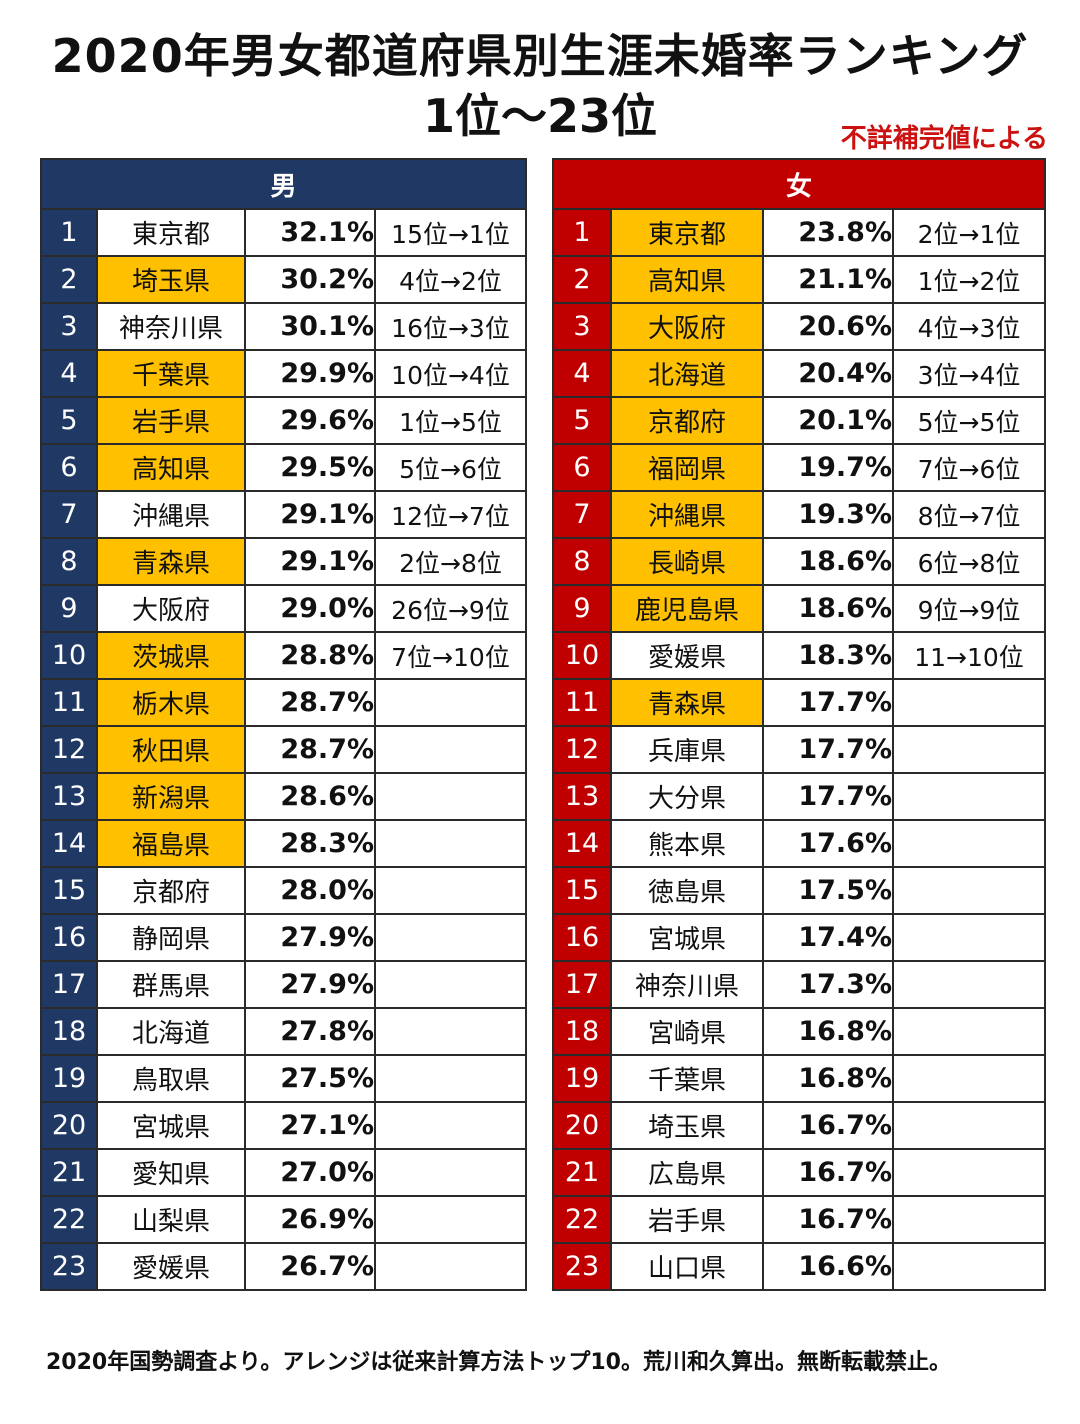 This screenshot has width=1080, height=1424. I want to click on male-table-row: 2 埼玉県 30.2% 4位→2位, so click(284, 279).